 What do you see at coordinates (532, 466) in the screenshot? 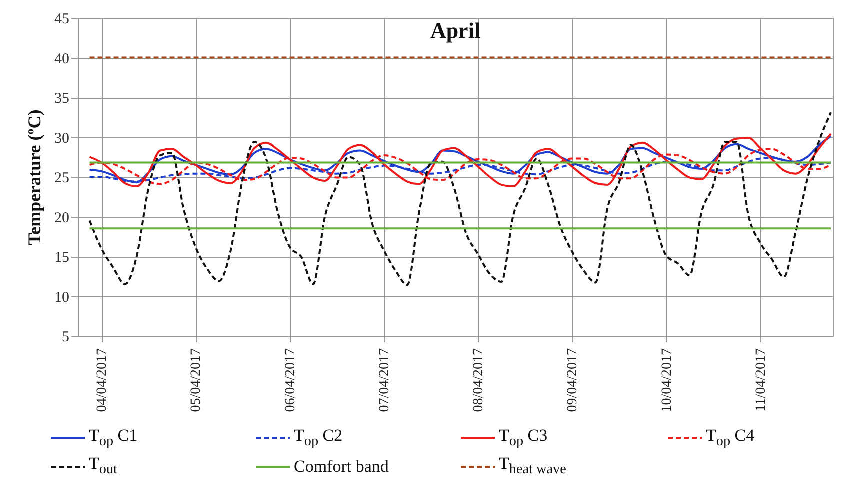
I see `legend-label: T$_{heat wave}$` at bounding box center [532, 466].